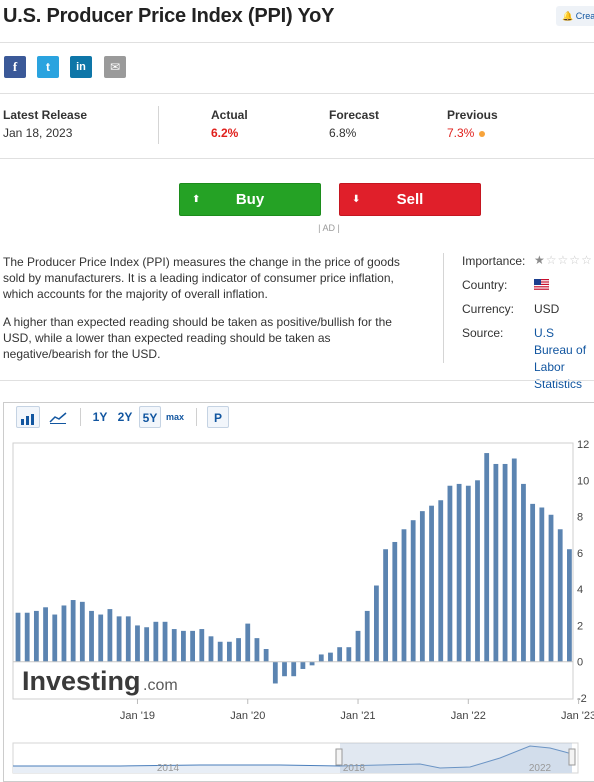 The image size is (594, 782). I want to click on email-share-button: ✉, so click(115, 67).